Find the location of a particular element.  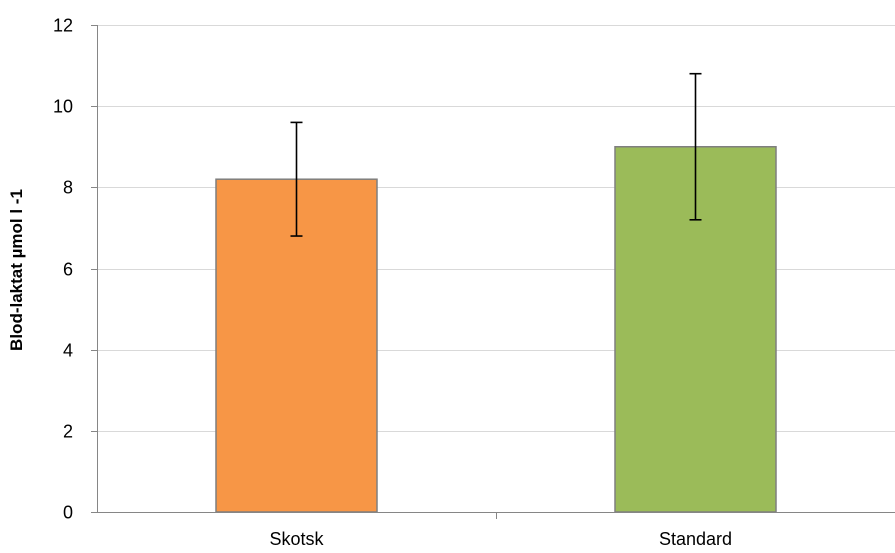

y-tick-label: 4 is located at coordinates (68, 351).